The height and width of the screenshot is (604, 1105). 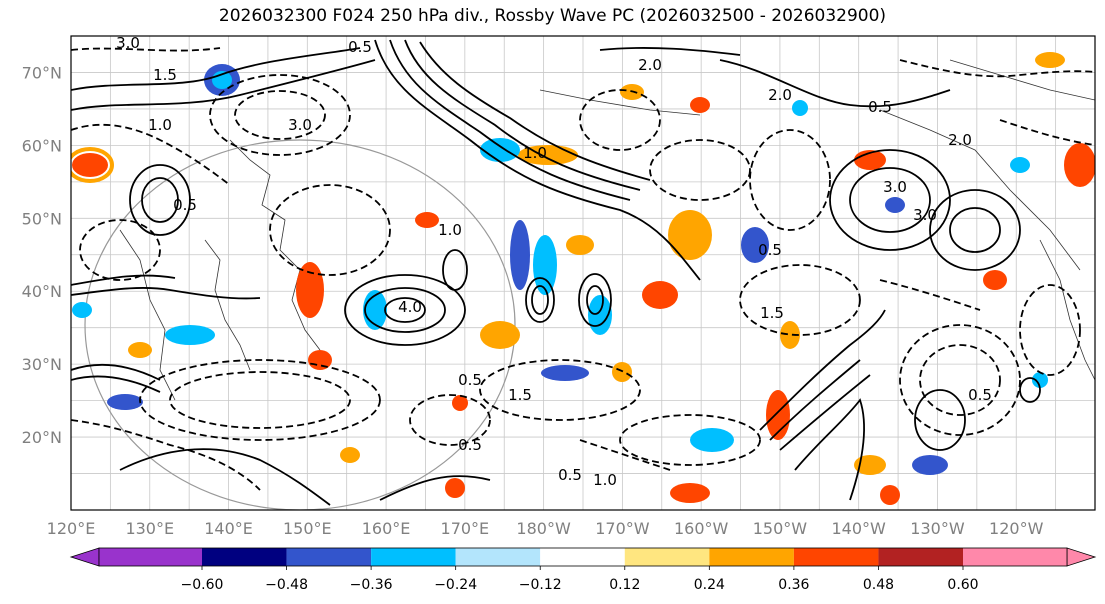 What do you see at coordinates (937, 528) in the screenshot?
I see `longitude-label: 130°W` at bounding box center [937, 528].